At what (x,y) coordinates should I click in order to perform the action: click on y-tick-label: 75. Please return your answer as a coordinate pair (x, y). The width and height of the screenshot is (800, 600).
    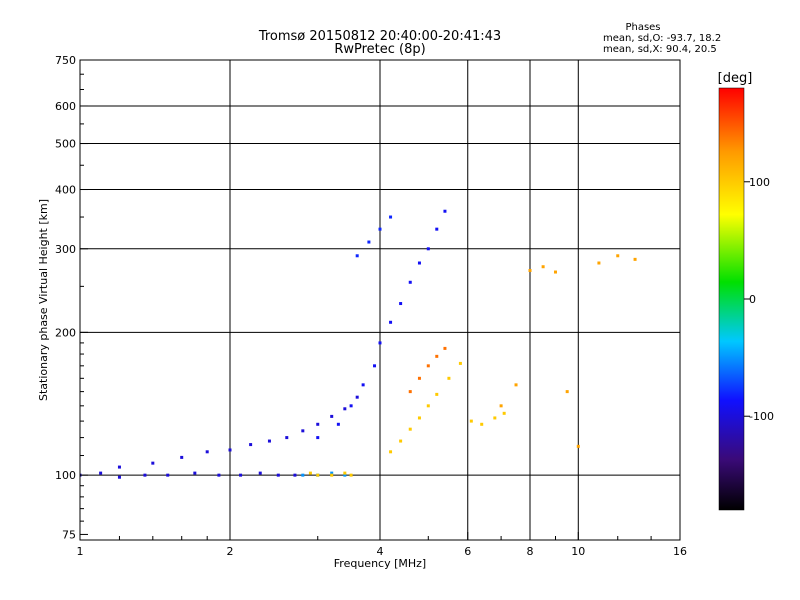
    Looking at the image, I should click on (69, 534).